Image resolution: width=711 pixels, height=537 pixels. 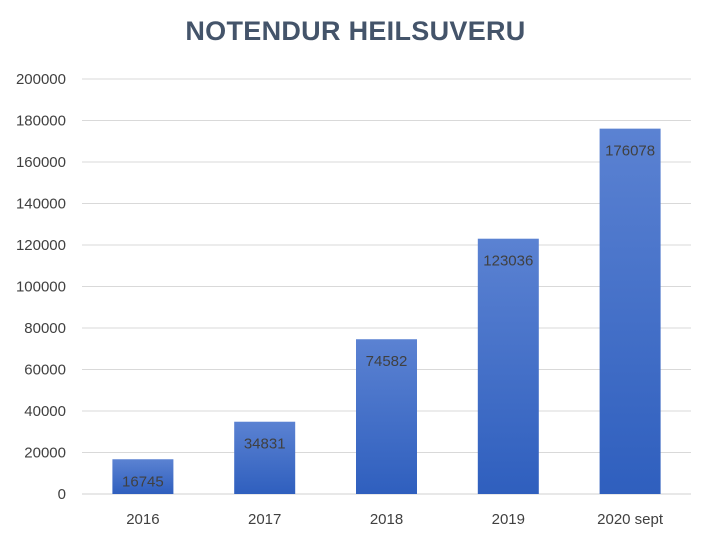 What do you see at coordinates (41, 162) in the screenshot?
I see `y-tick-label: 160000` at bounding box center [41, 162].